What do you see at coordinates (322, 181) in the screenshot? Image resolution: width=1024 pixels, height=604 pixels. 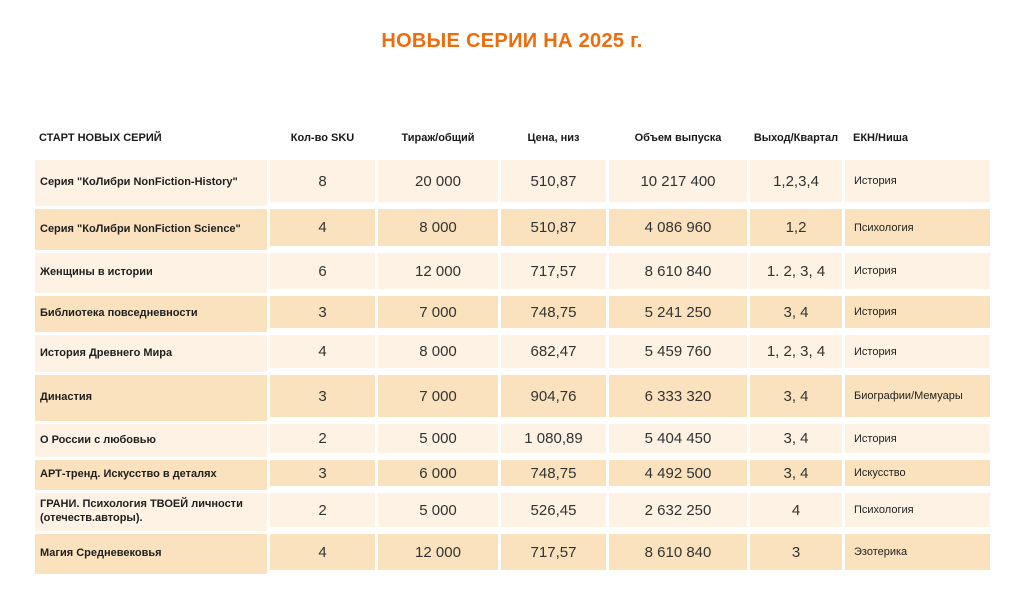 I see `cell-sku-count: 8` at bounding box center [322, 181].